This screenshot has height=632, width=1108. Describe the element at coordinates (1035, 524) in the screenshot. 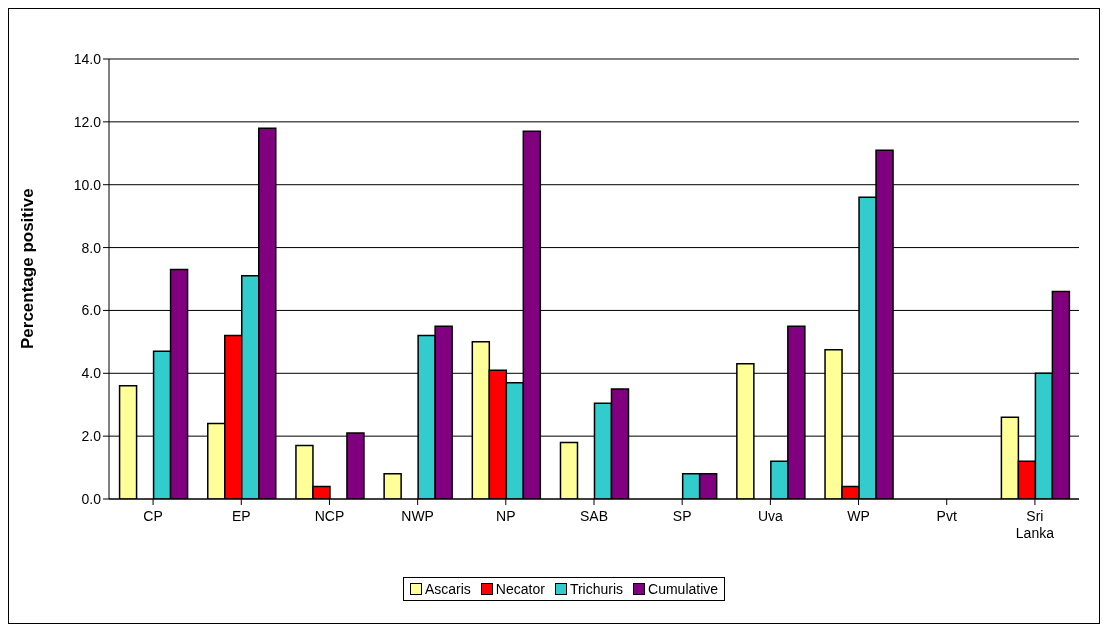

I see `x-tick-label: Sri Lanka` at that location.